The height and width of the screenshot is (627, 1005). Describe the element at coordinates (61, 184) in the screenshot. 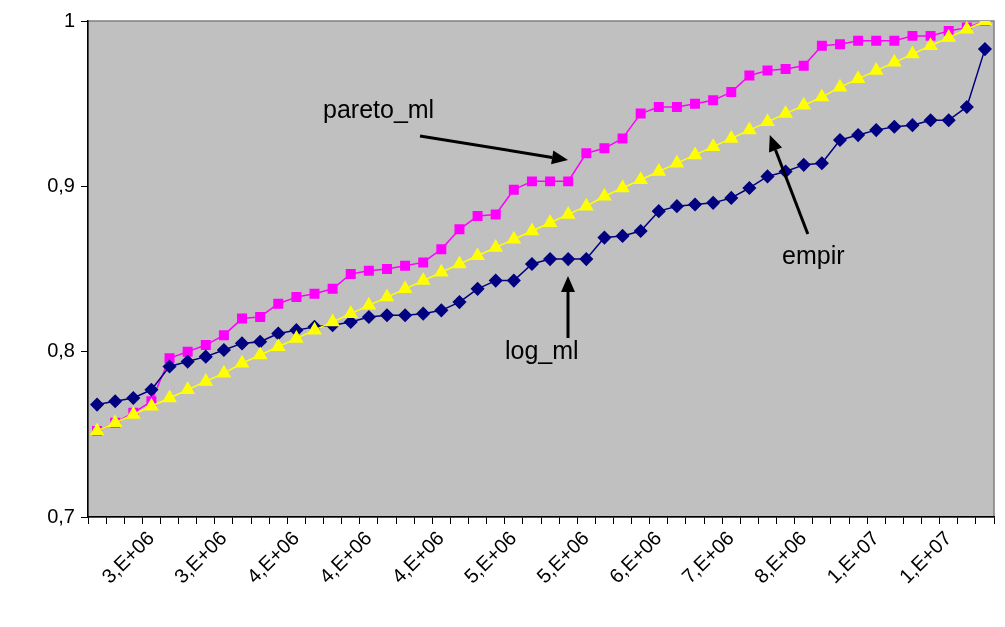

I see `y-tick-label: 0,9` at that location.